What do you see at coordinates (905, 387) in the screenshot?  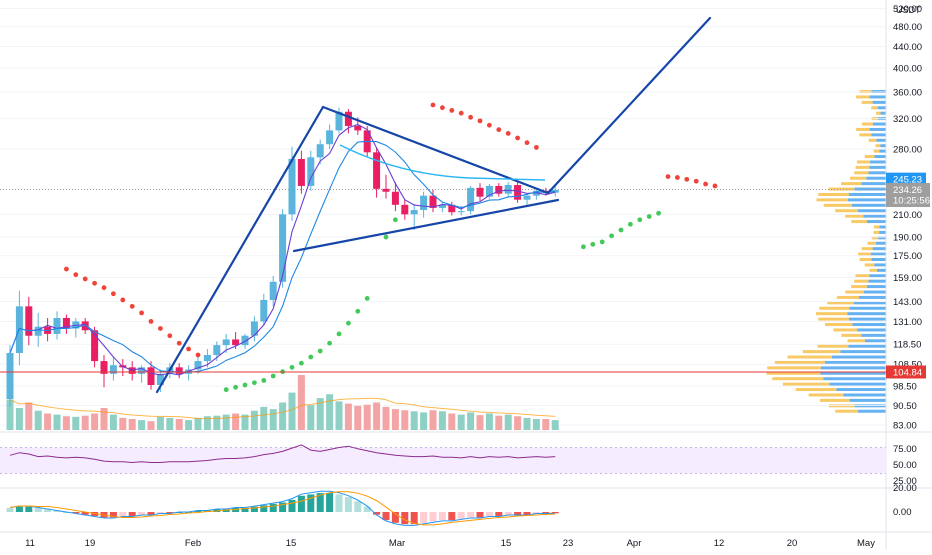 I see `price-tick-label: 98.50` at bounding box center [905, 387].